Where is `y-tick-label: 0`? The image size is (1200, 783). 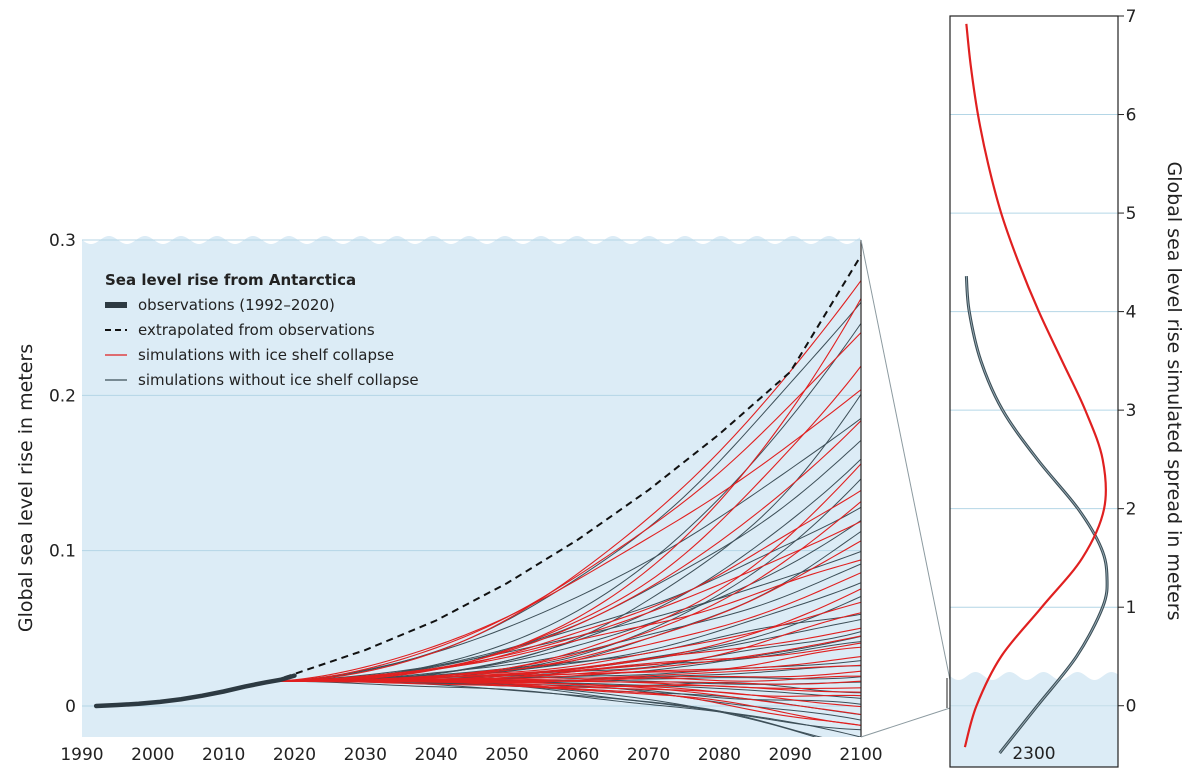 y-tick-label: 0 is located at coordinates (70, 707).